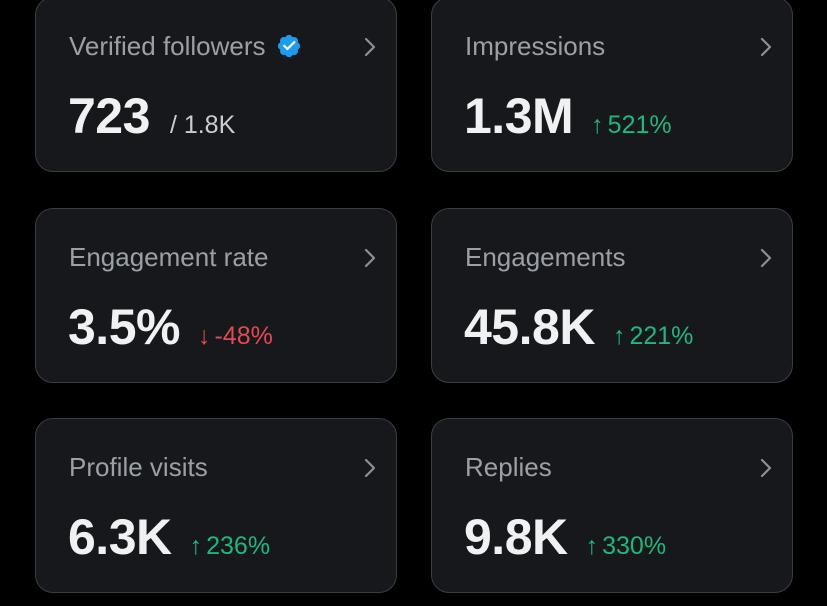 Image resolution: width=827 pixels, height=606 pixels. What do you see at coordinates (120, 537) in the screenshot?
I see `card-value: 6.3K` at bounding box center [120, 537].